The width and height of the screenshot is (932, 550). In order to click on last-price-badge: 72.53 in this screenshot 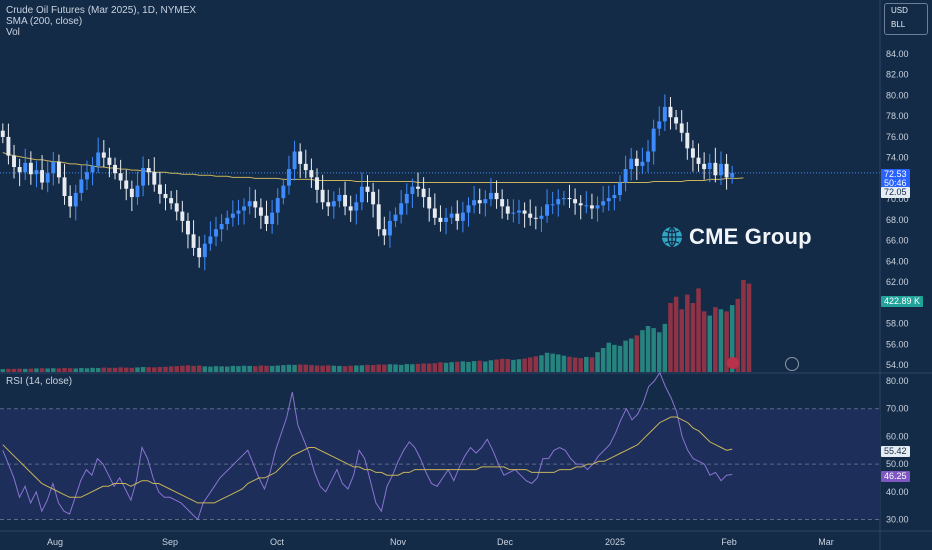, I will do `click(895, 174)`.